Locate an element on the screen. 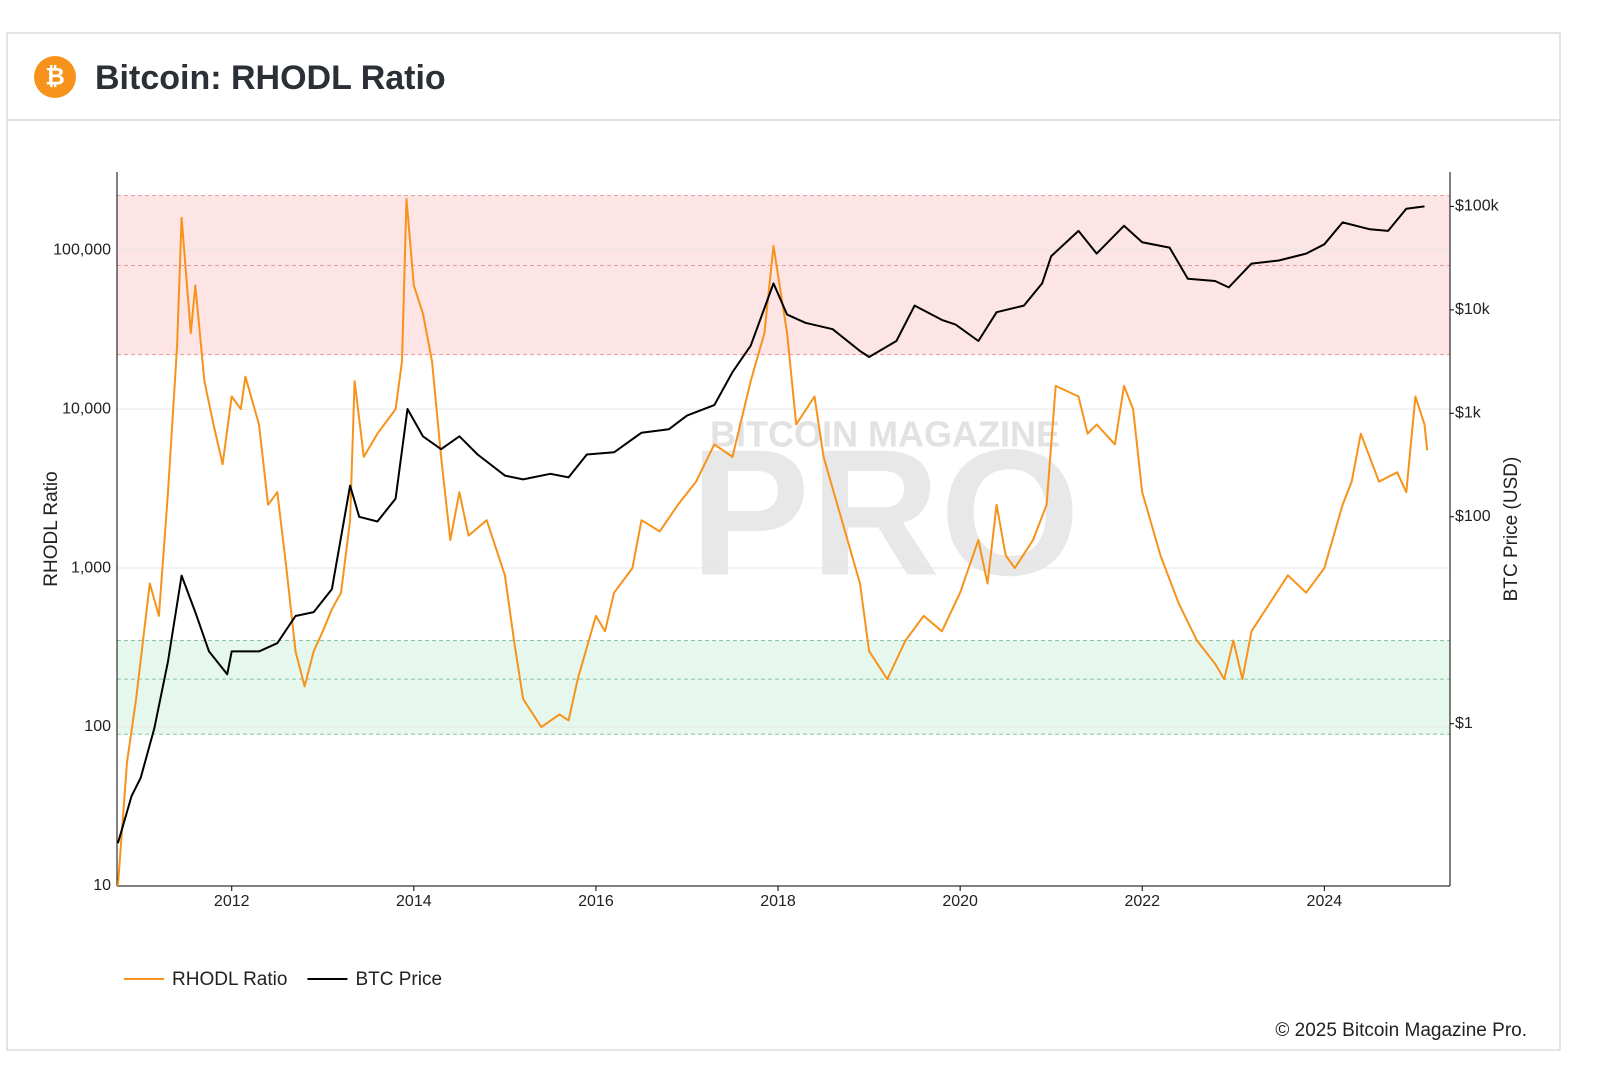 Image resolution: width=1600 pixels, height=1079 pixels. legend-item: RHODL Ratio is located at coordinates (205, 979).